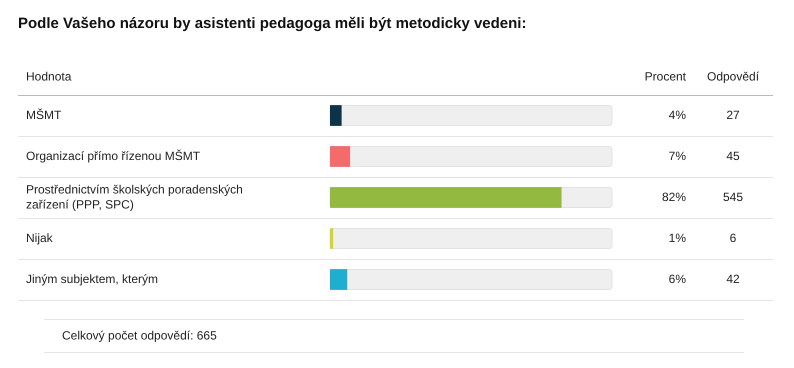 The image size is (794, 368). What do you see at coordinates (677, 155) in the screenshot?
I see `data-label: 7%` at bounding box center [677, 155].